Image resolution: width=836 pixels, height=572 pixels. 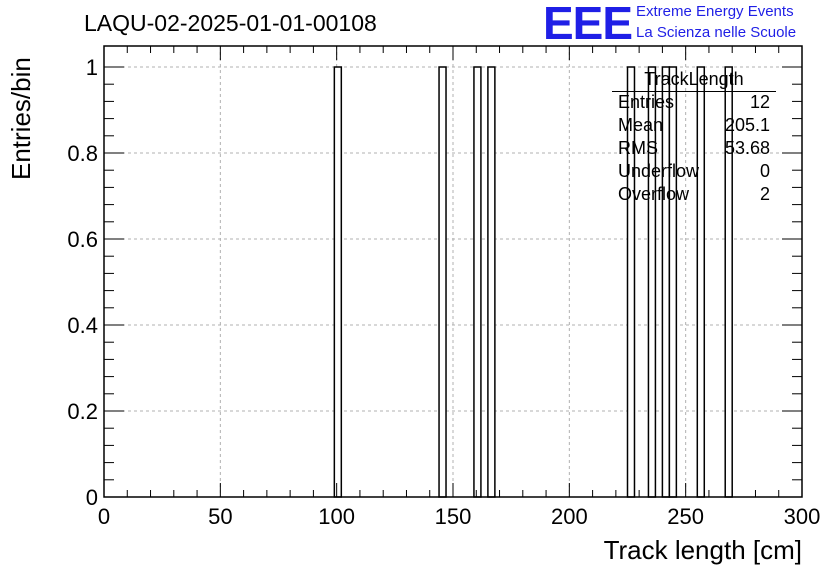 I want to click on stats-row-mean: Mean 205.1, so click(x=694, y=126).